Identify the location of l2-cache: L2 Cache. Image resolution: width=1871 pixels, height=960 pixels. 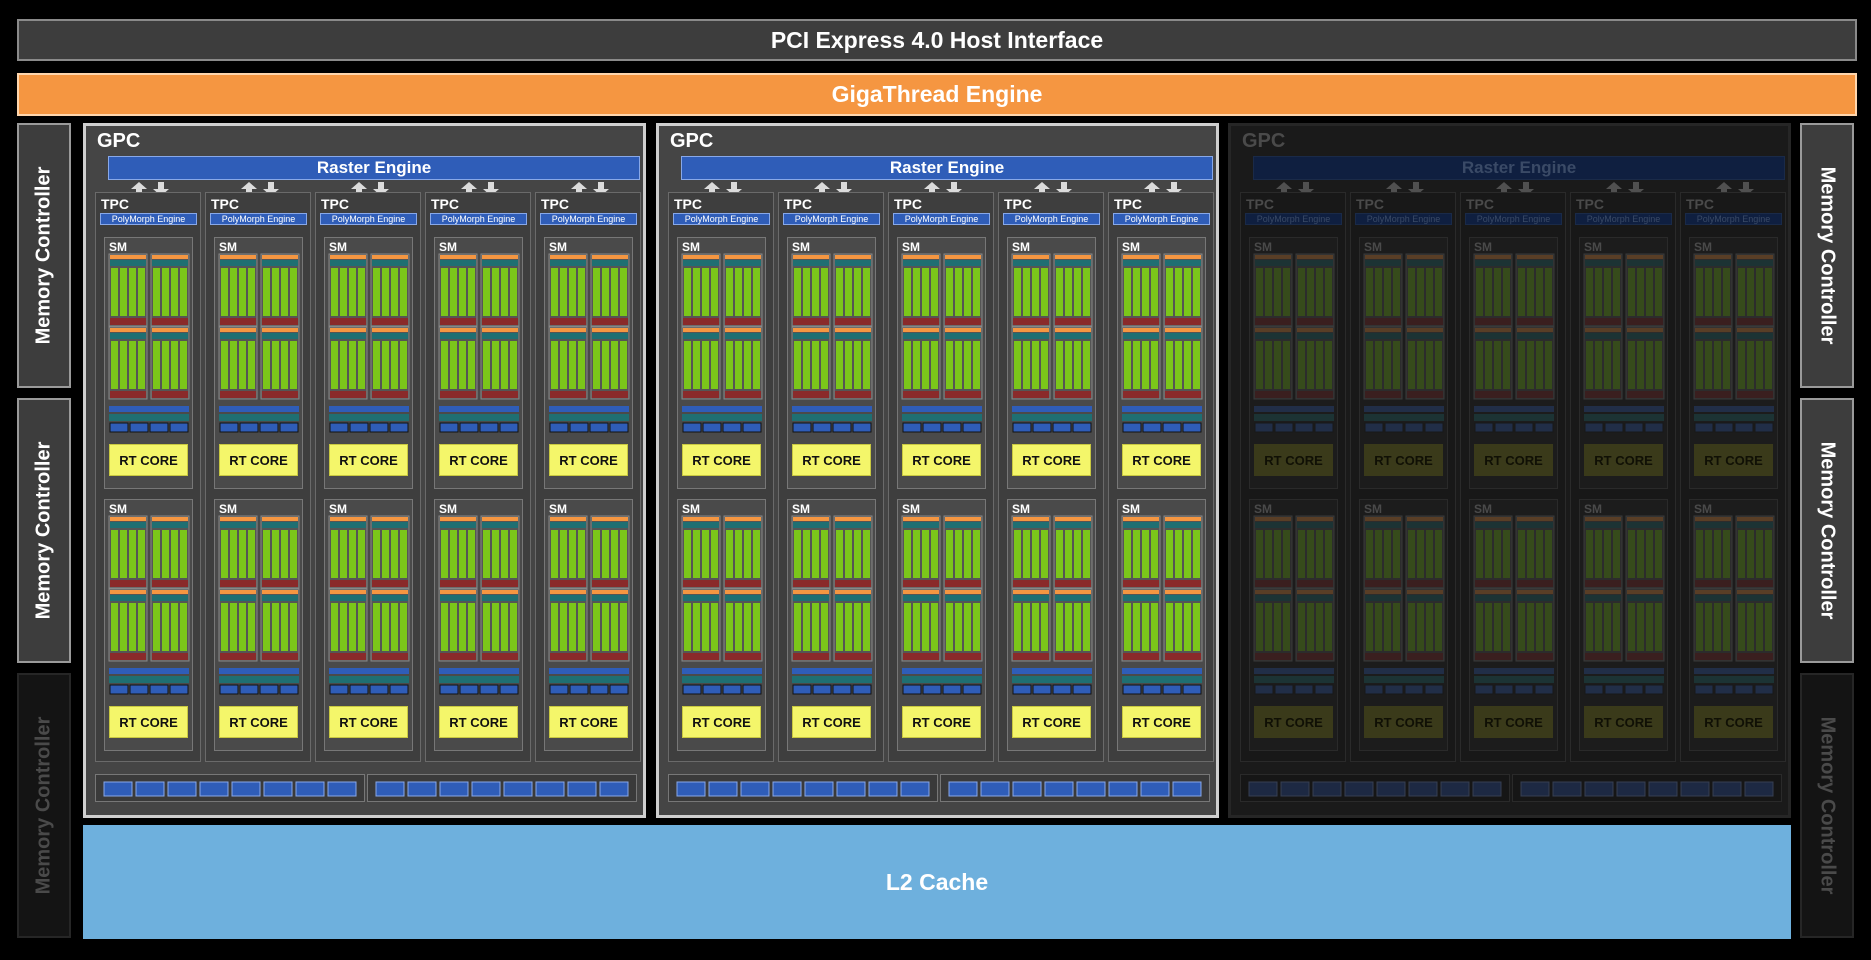
(937, 882).